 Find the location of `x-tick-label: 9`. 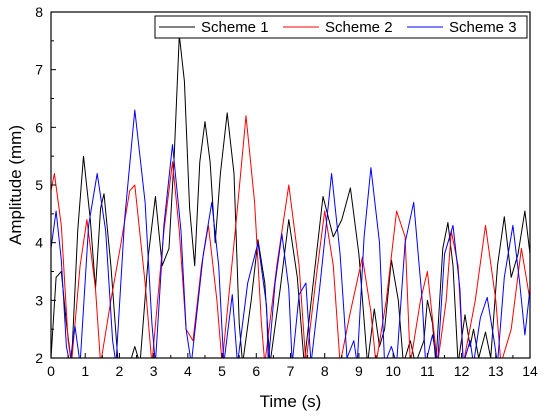

x-tick-label: 9 is located at coordinates (359, 371).